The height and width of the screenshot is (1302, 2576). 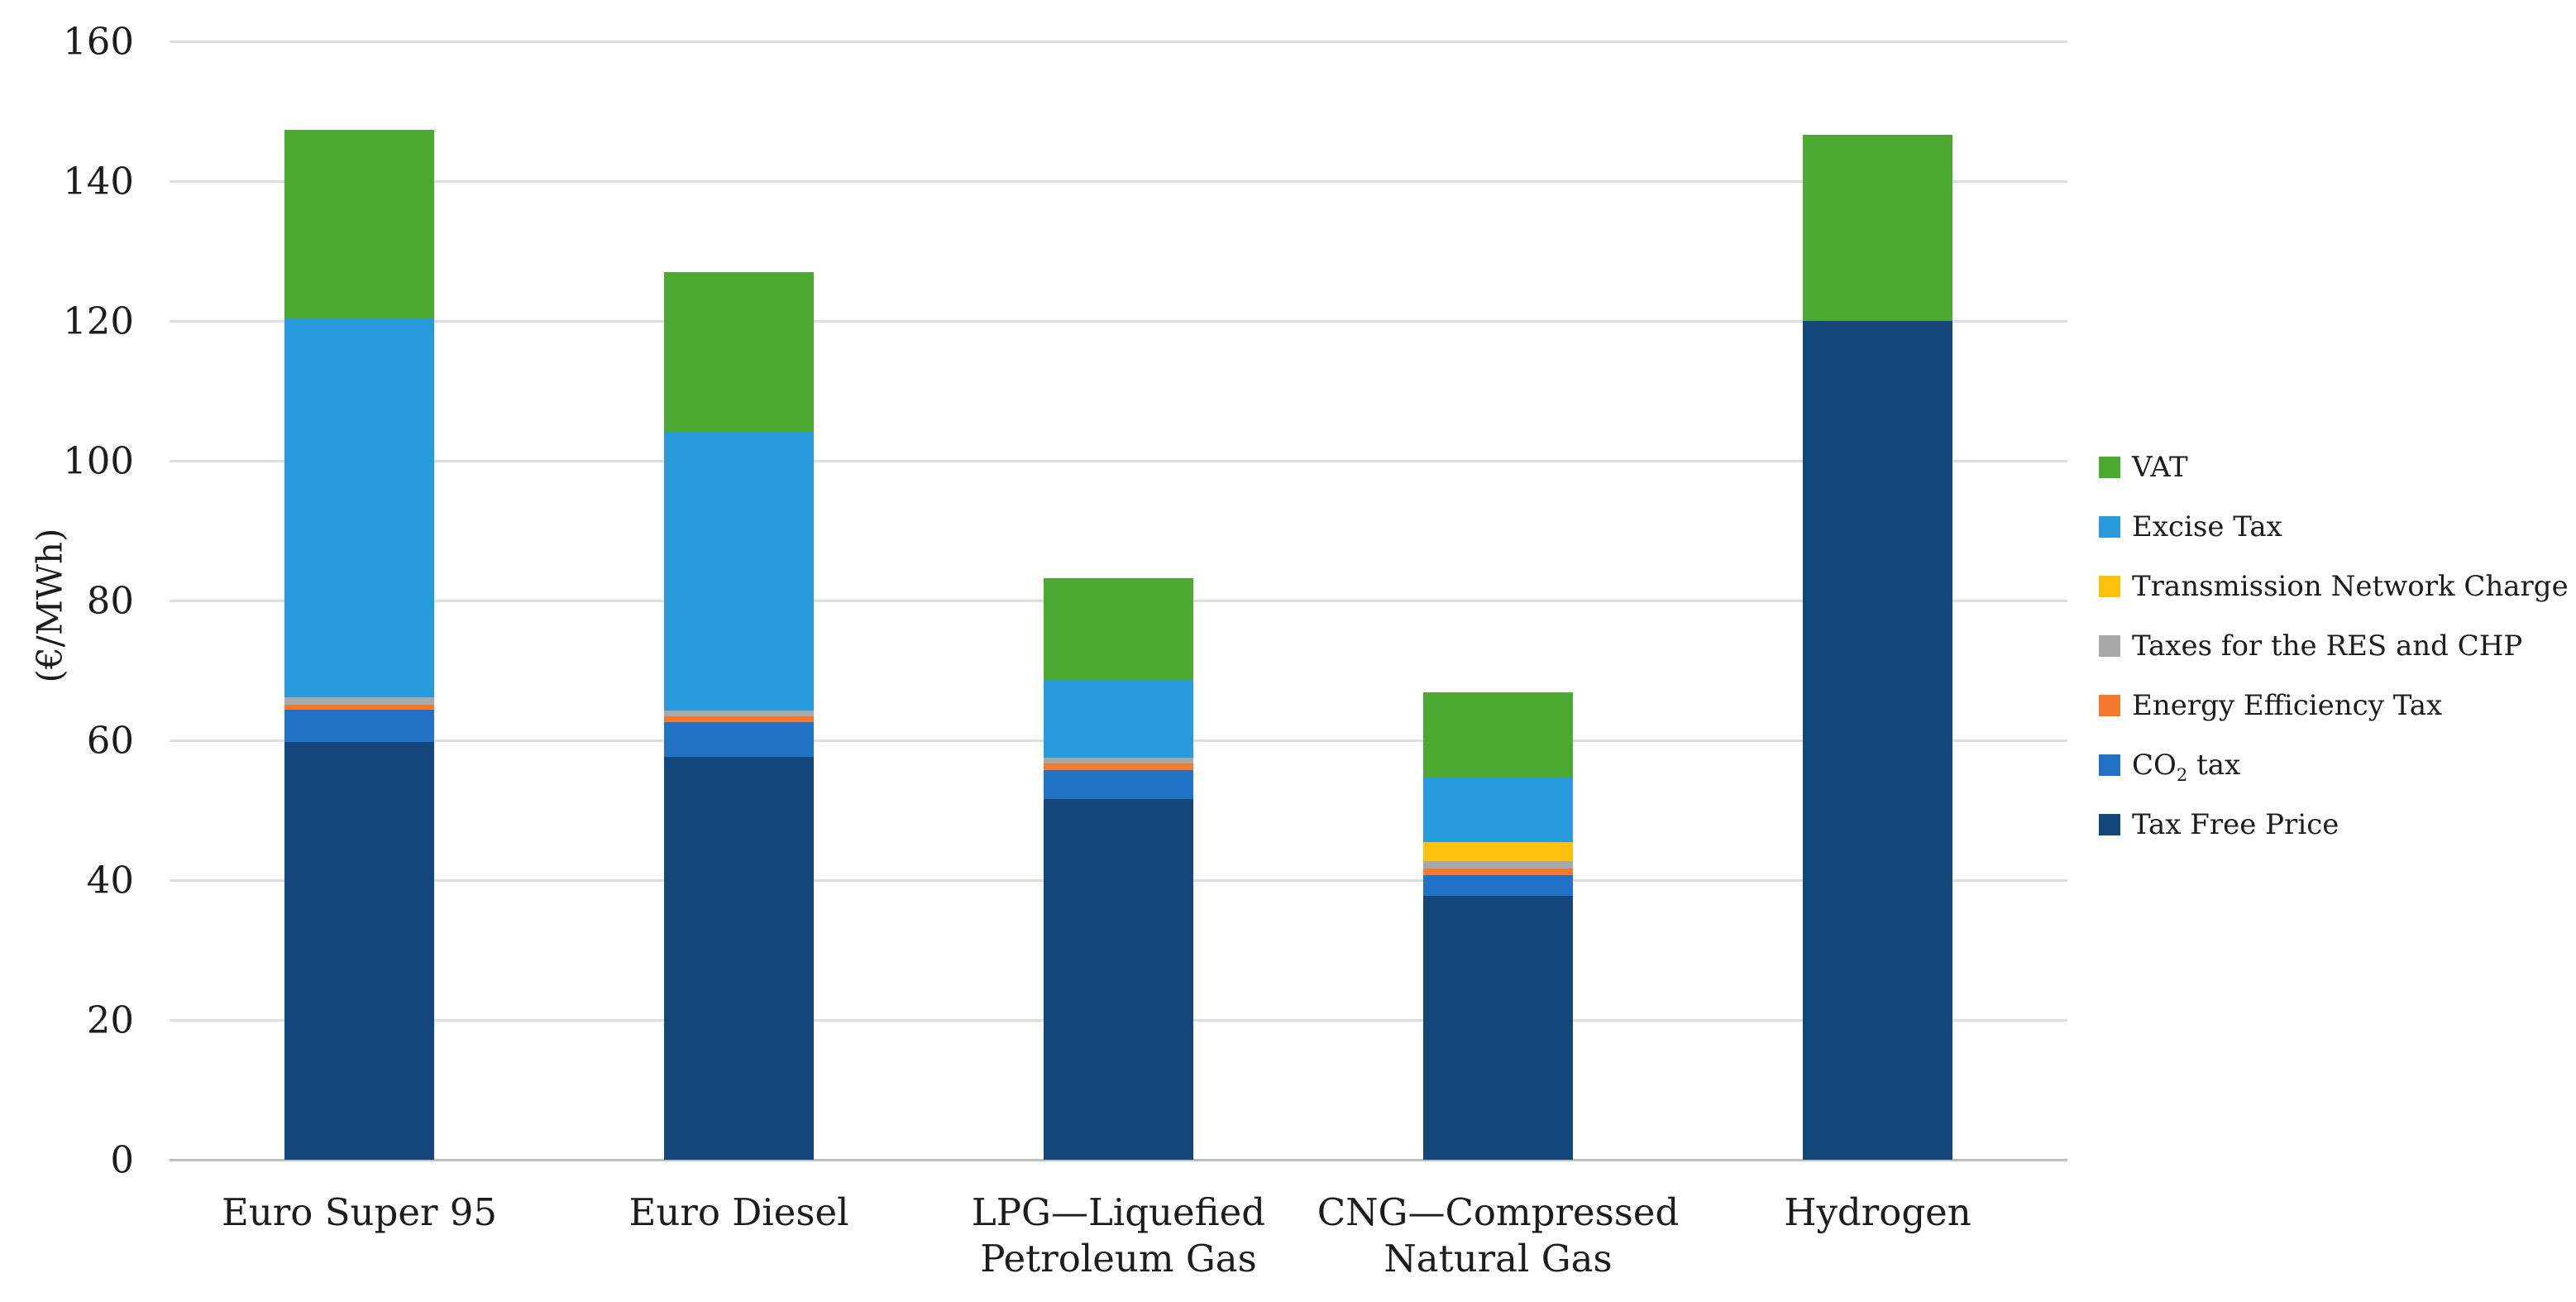 I want to click on bar-lpg-liquefied-petroleum-gas, so click(x=1118, y=600).